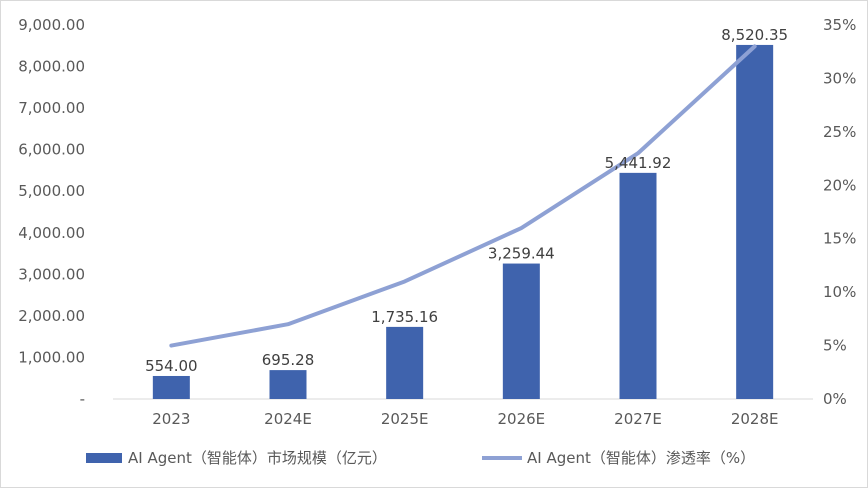 The image size is (868, 491). Describe the element at coordinates (839, 292) in the screenshot. I see `right-tick-label: 10%` at that location.